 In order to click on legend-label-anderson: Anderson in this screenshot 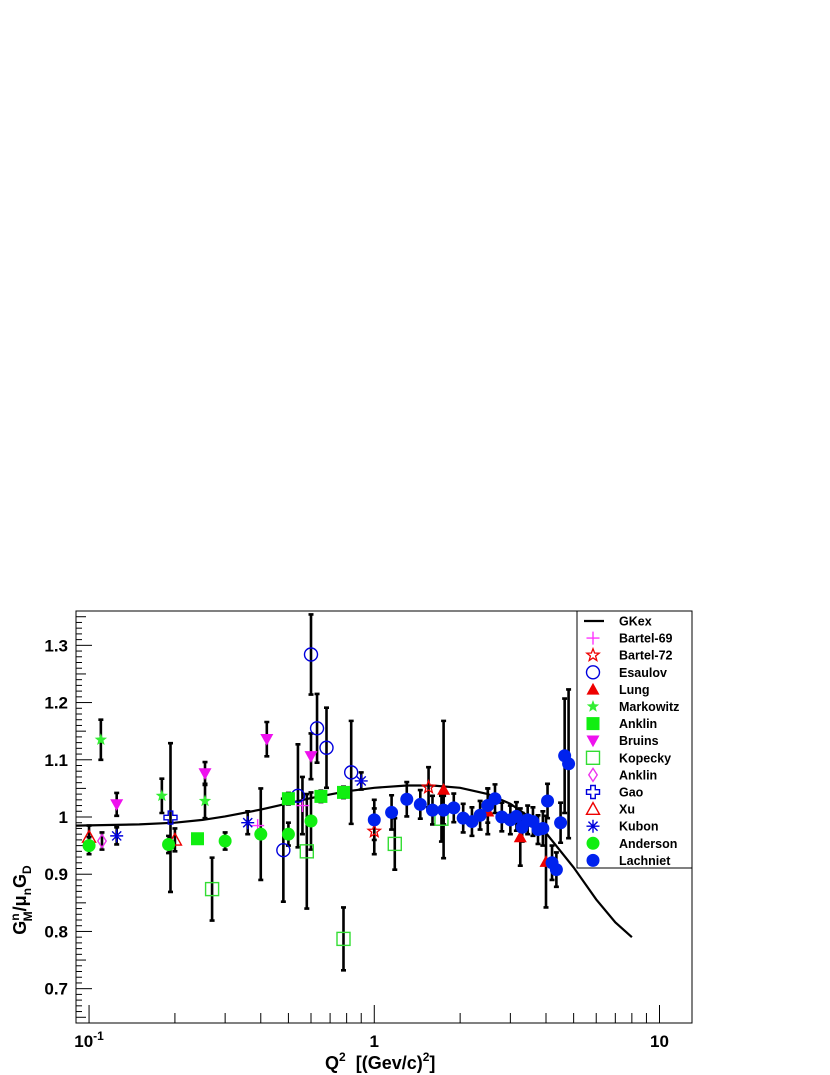, I will do `click(648, 844)`.